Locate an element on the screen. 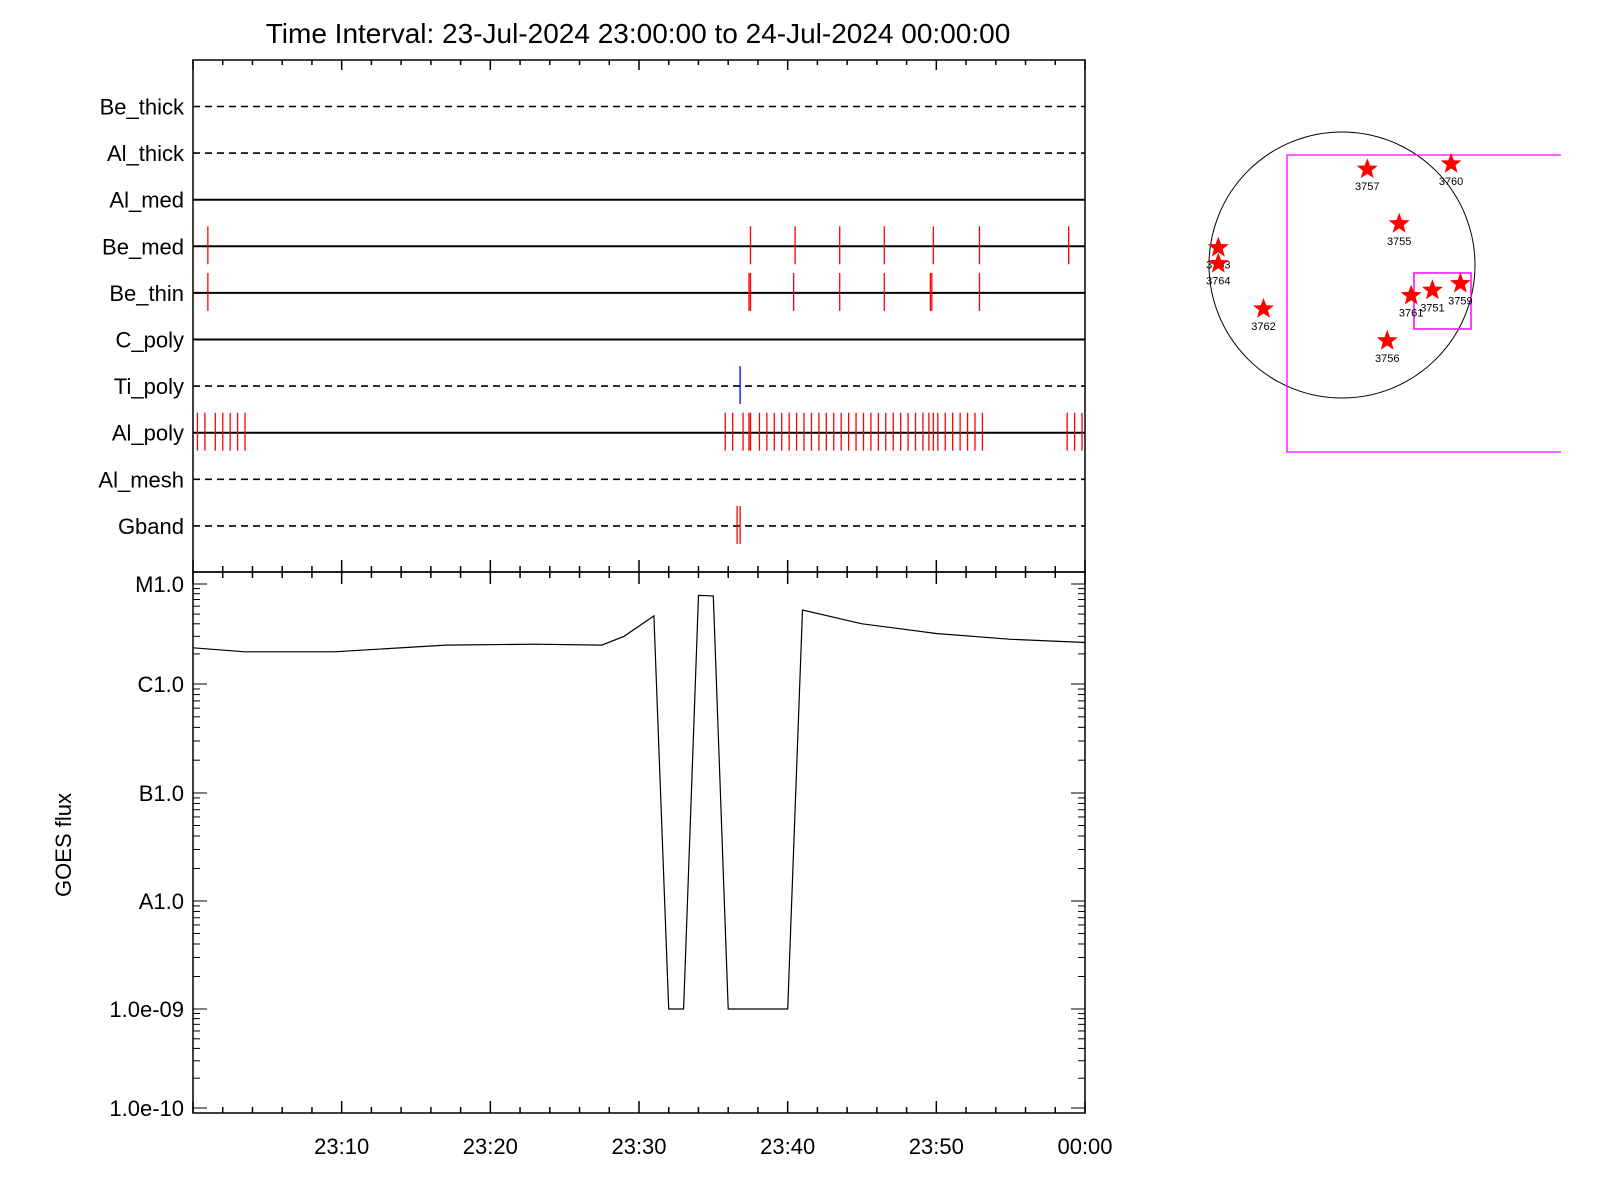 The width and height of the screenshot is (1600, 1200). flux-x-tick-label: 23:20 is located at coordinates (490, 1146).